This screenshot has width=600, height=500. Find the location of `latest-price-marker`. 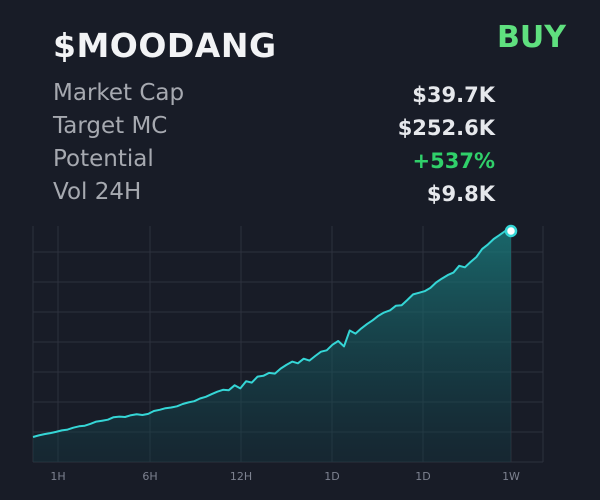

latest-price-marker is located at coordinates (511, 231).